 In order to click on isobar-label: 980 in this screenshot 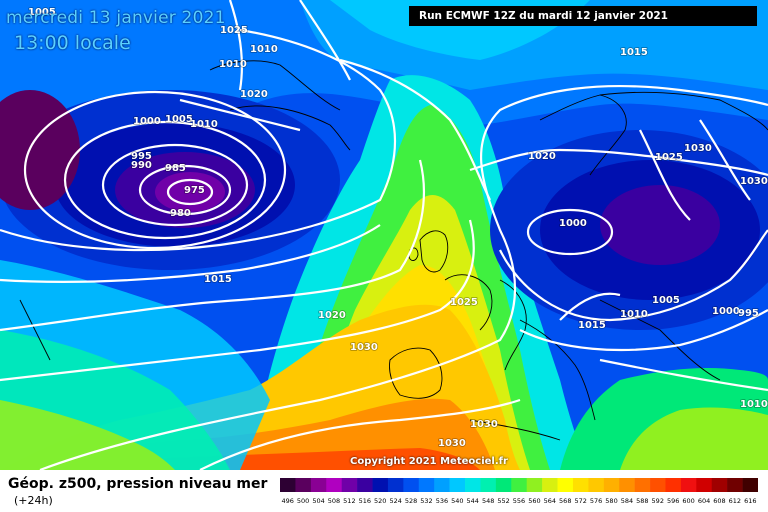, I will do `click(180, 213)`.